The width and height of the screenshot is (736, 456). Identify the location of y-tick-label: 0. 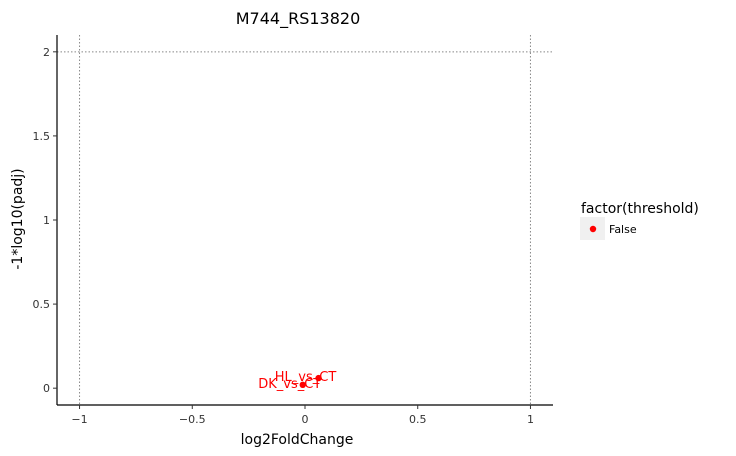
(46, 388).